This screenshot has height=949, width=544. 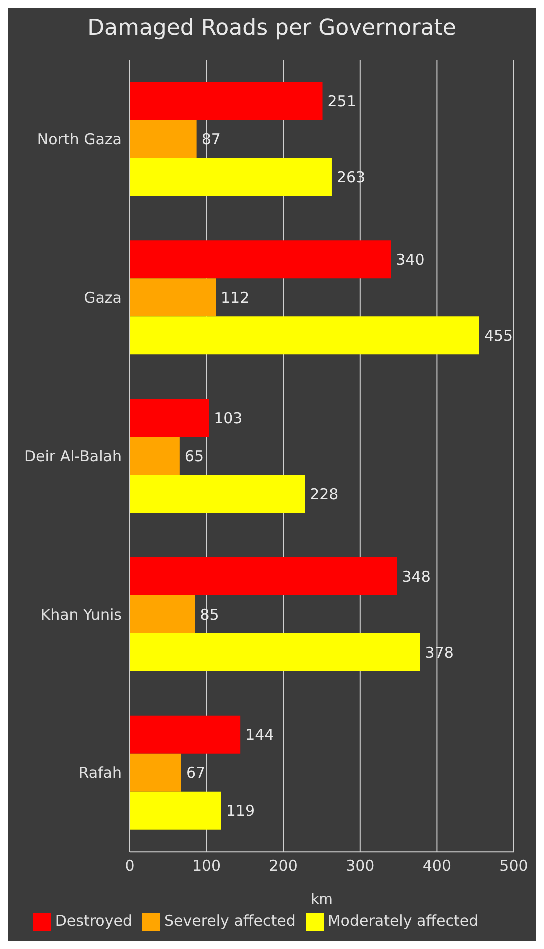 What do you see at coordinates (403, 921) in the screenshot?
I see `legend-label: Moderately affected` at bounding box center [403, 921].